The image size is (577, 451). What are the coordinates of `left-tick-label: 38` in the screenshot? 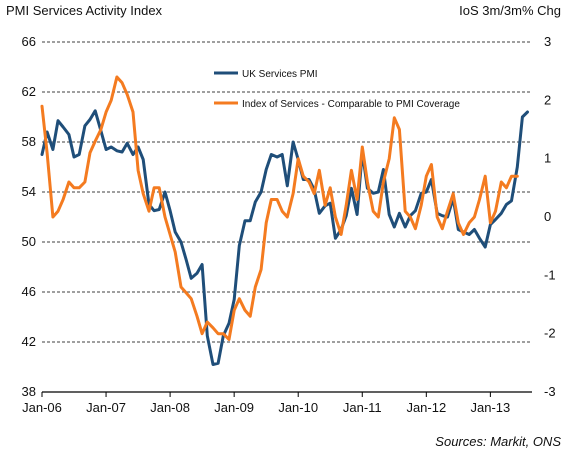 It's located at (29, 391).